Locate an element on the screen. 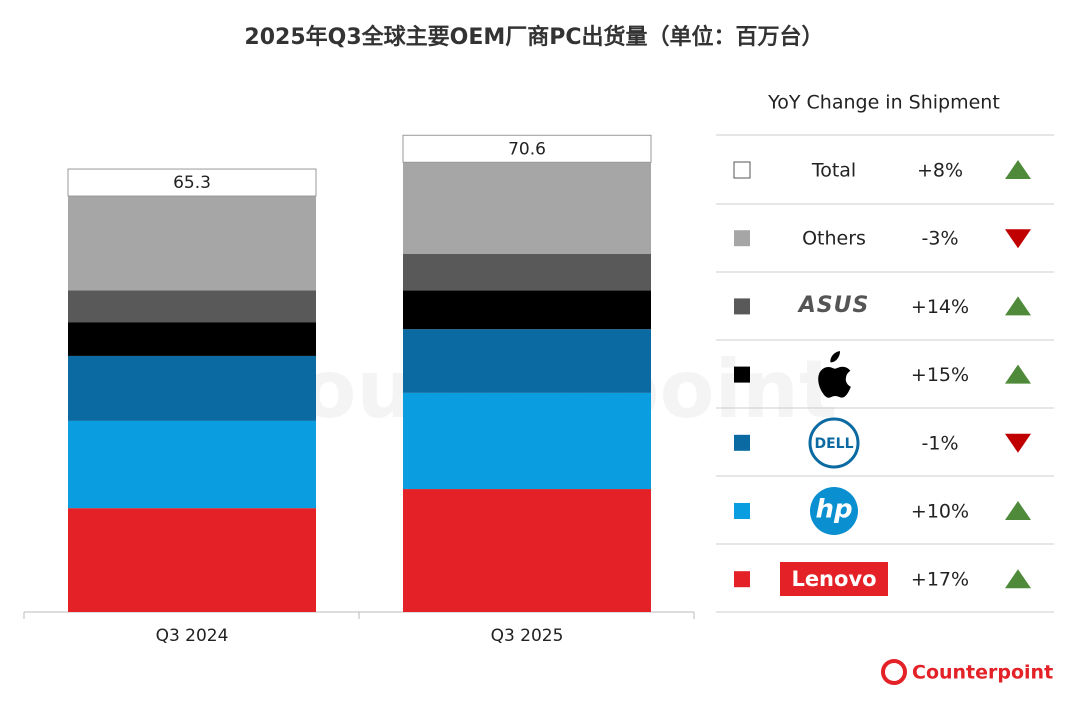  asus-logo: ASUS is located at coordinates (833, 305).